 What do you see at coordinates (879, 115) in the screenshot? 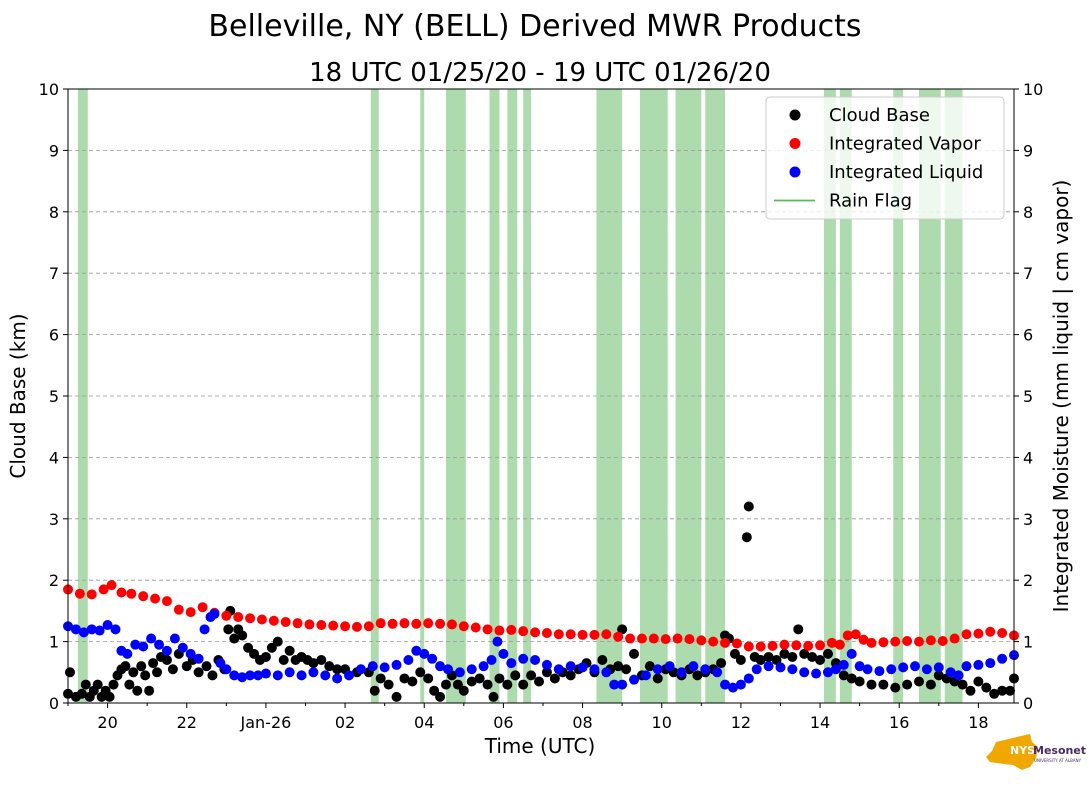
I see `legend-label: Cloud Base` at bounding box center [879, 115].